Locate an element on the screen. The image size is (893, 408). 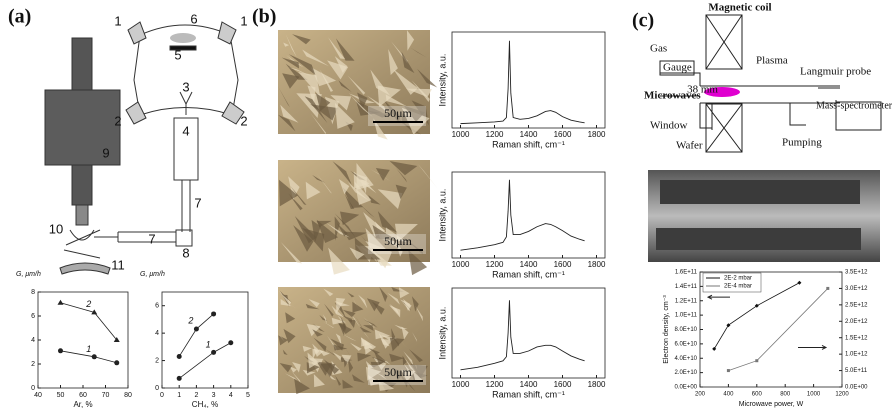
reactor-label: Plasma is located at coordinates (772, 61).